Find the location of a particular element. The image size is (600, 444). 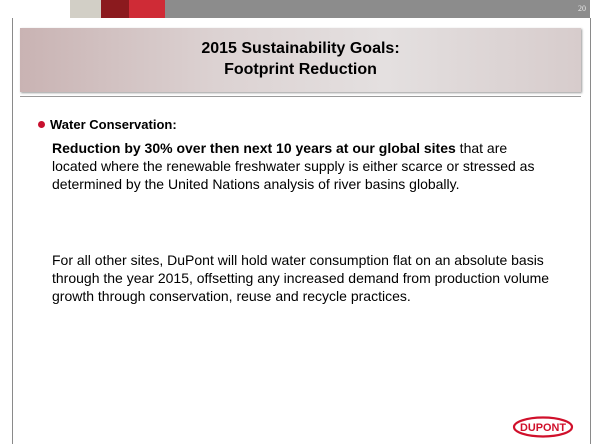

logo: DUPONT is located at coordinates (543, 427).